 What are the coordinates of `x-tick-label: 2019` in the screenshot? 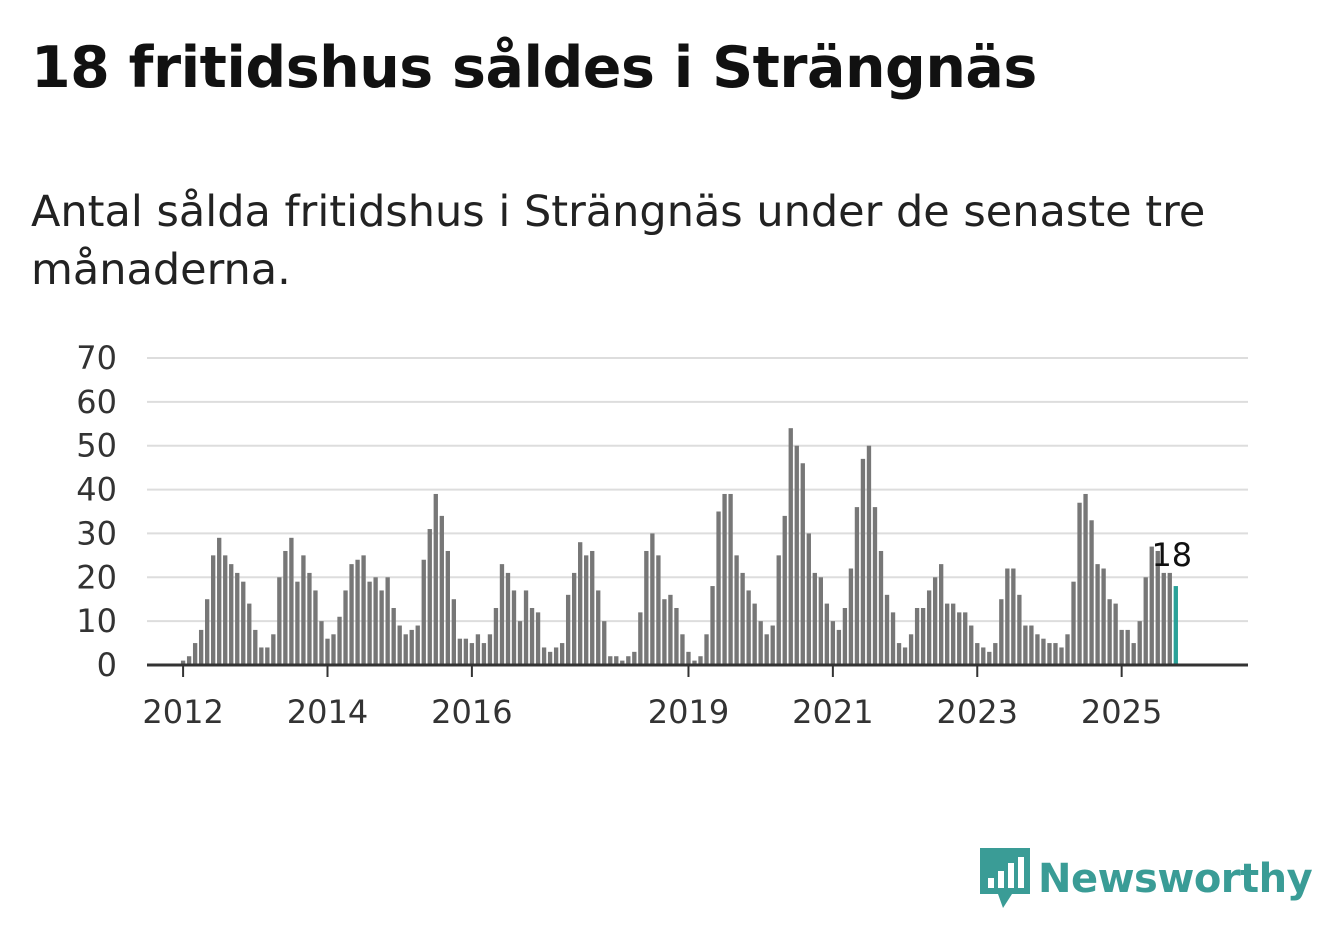 It's located at (688, 712).